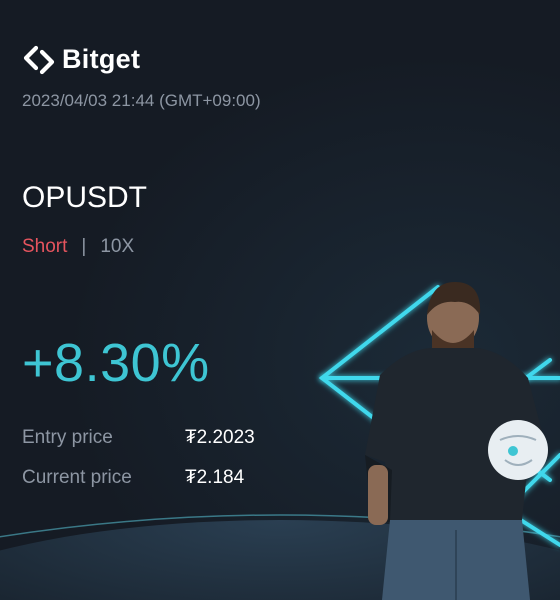  Describe the element at coordinates (513, 451) in the screenshot. I see `ball-logo` at that location.